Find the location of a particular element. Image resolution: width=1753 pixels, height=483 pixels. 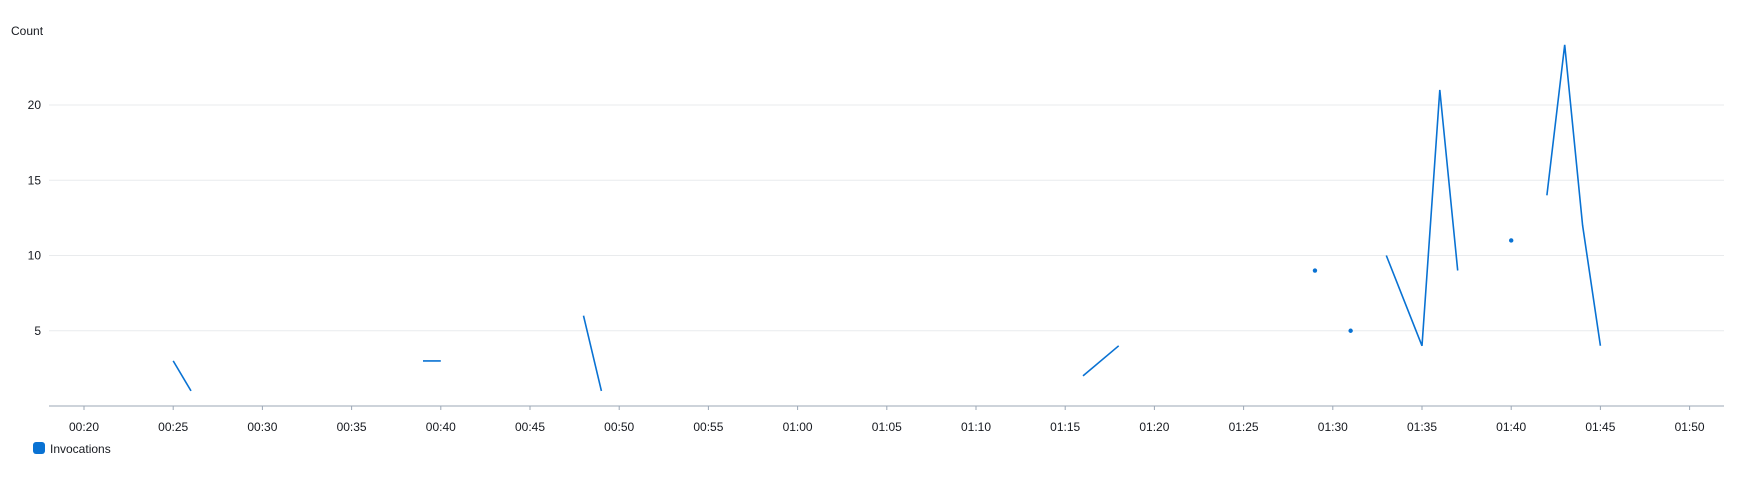

x-tick-label: 00:30 is located at coordinates (262, 427).